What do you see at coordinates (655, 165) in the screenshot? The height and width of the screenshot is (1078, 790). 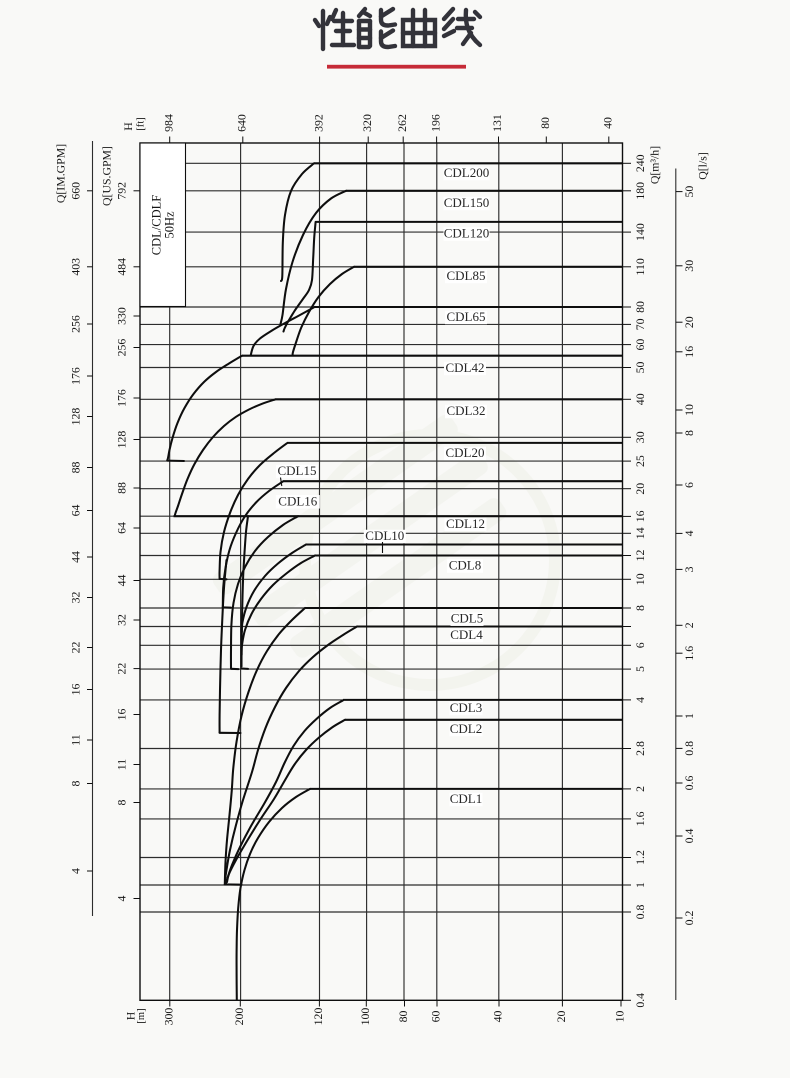 I see `svg-text: Q[m³/h]` at bounding box center [655, 165].